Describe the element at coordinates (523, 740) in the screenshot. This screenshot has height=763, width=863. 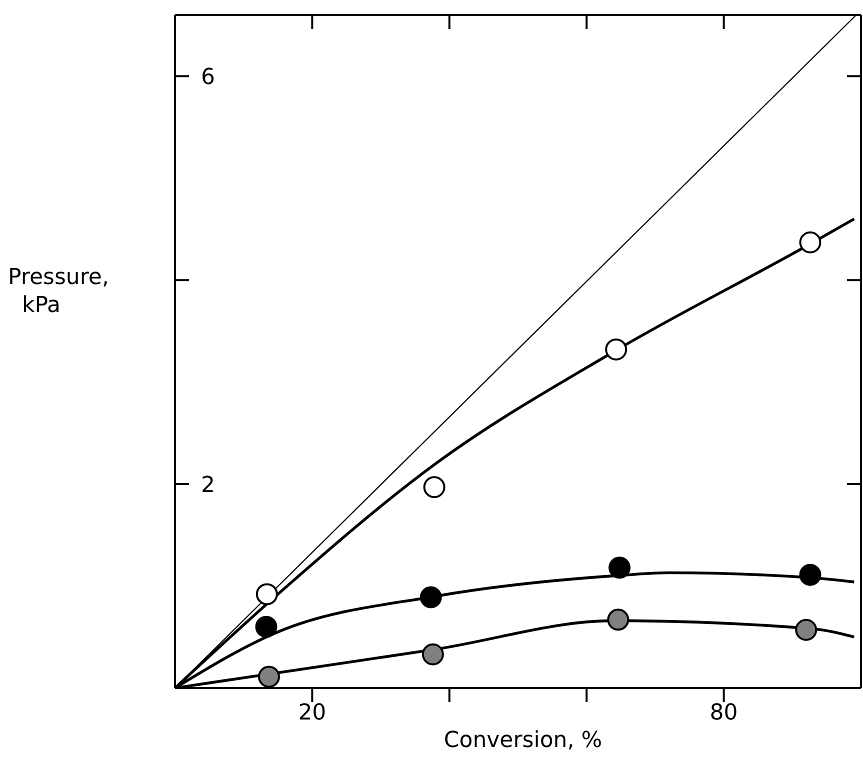
I see `x-axis-title: Conversion, %` at that location.